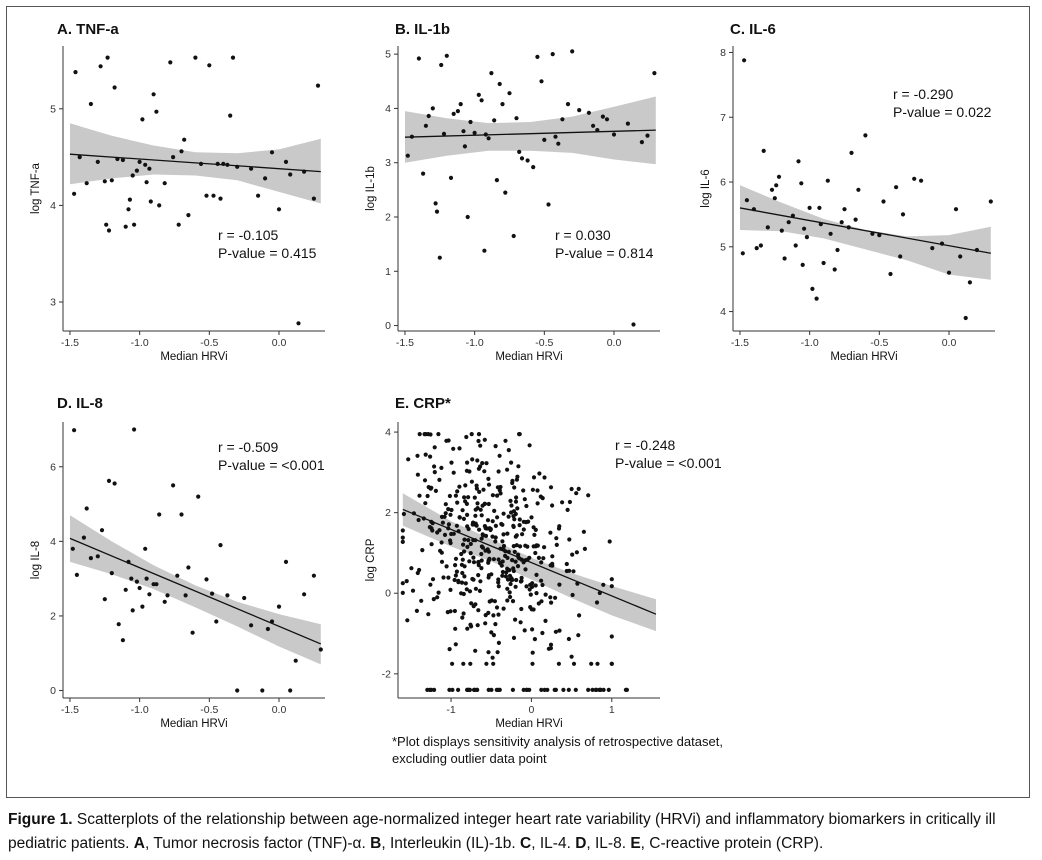 This screenshot has width=1042, height=860. What do you see at coordinates (423, 403) in the screenshot?
I see `panel-title: E. CRP*` at bounding box center [423, 403].